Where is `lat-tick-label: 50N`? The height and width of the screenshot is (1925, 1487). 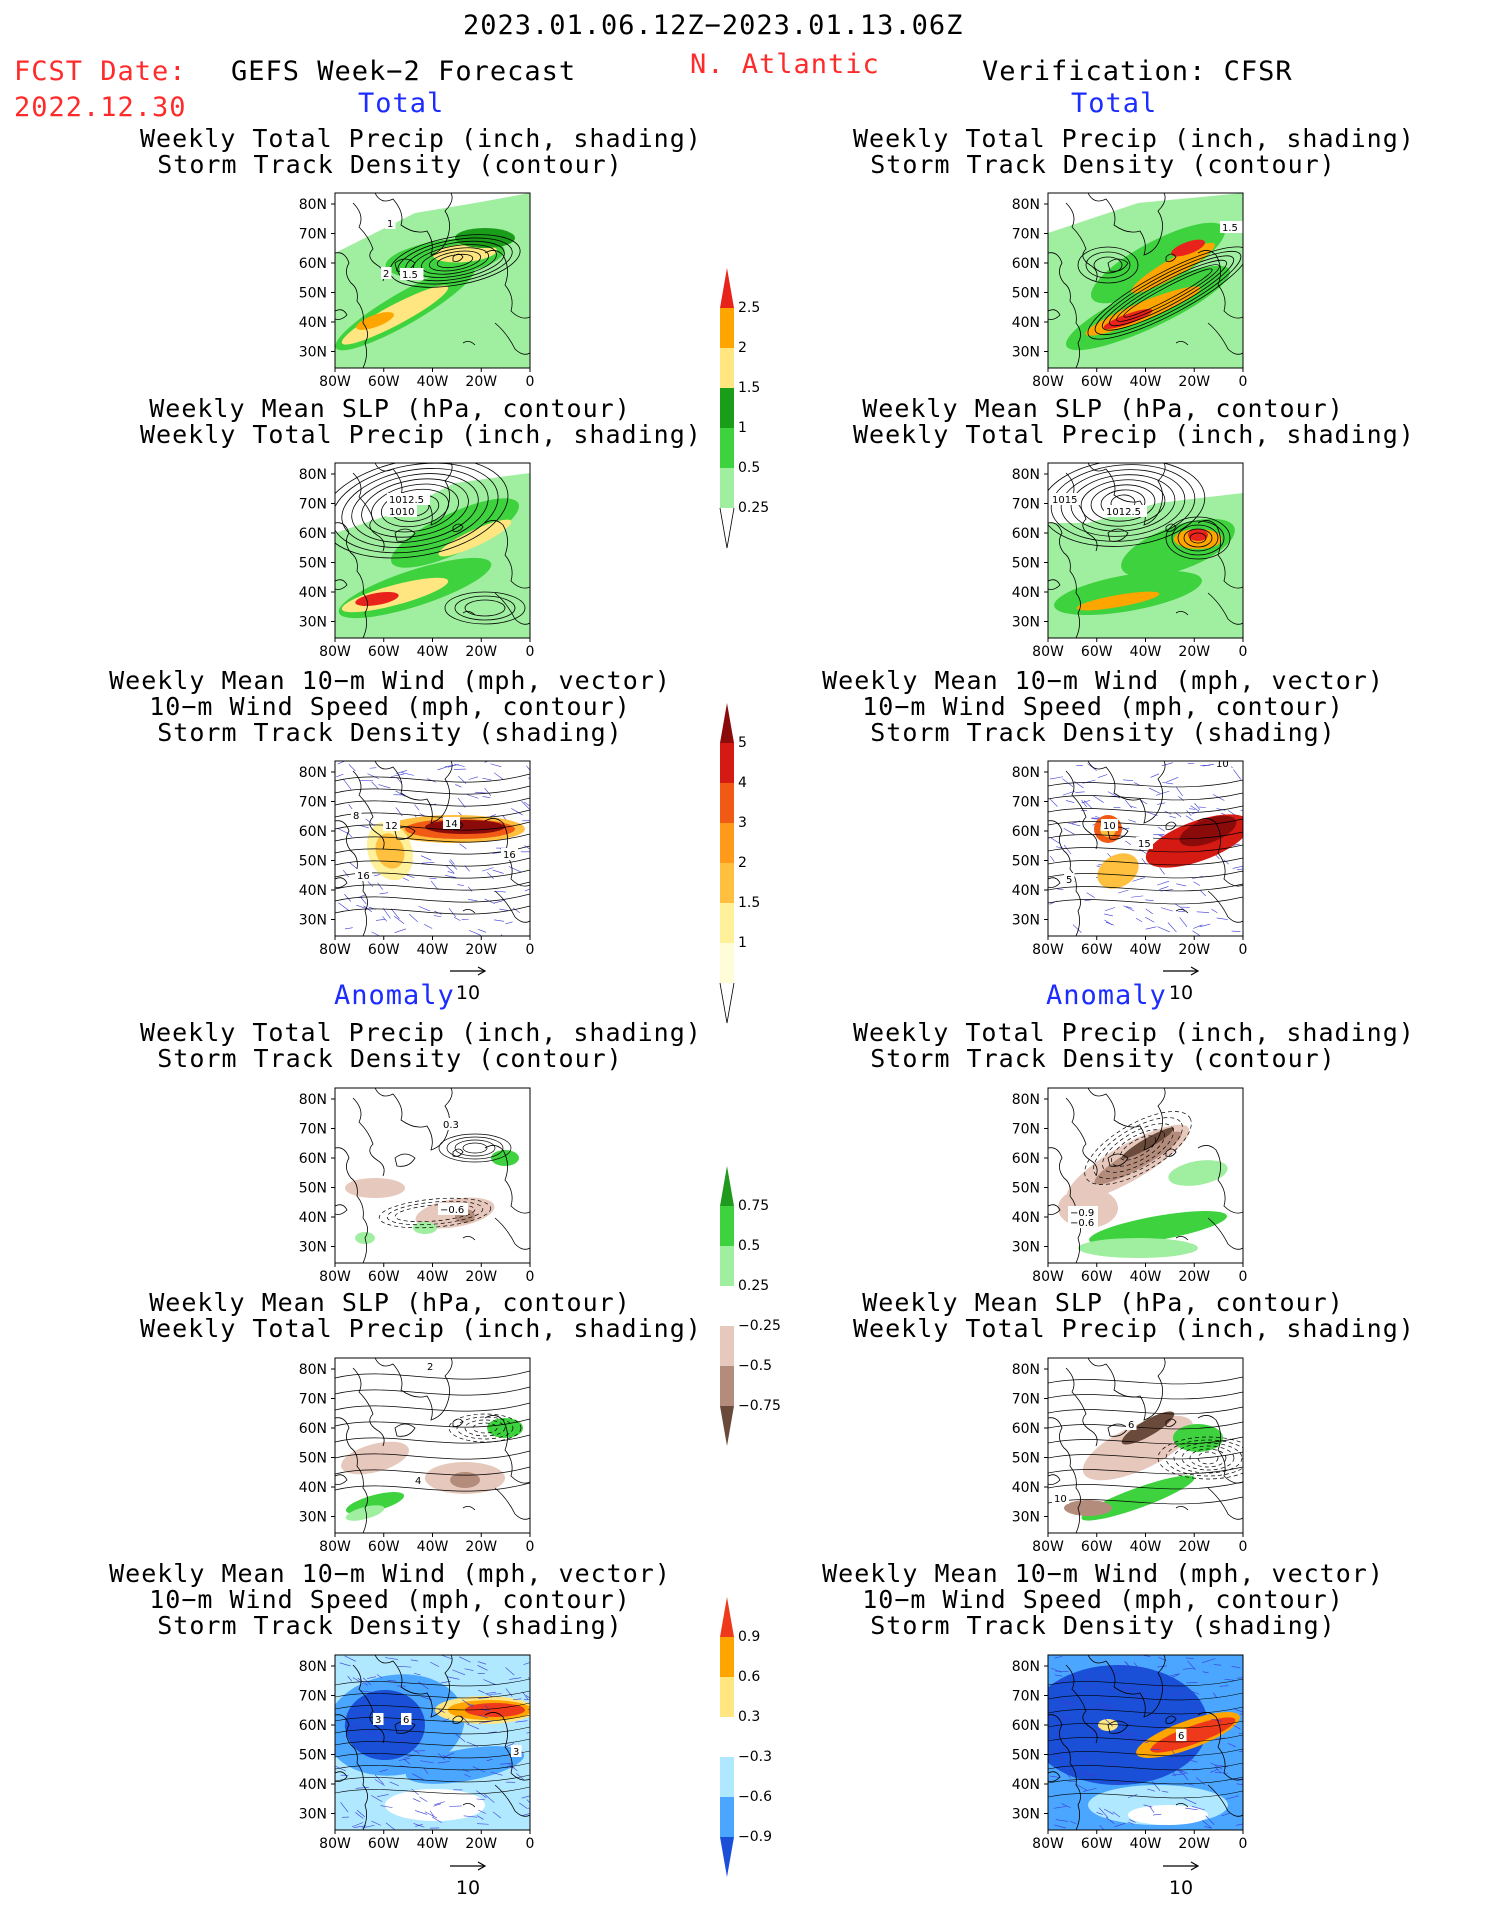 lat-tick-label: 50N is located at coordinates (313, 294).